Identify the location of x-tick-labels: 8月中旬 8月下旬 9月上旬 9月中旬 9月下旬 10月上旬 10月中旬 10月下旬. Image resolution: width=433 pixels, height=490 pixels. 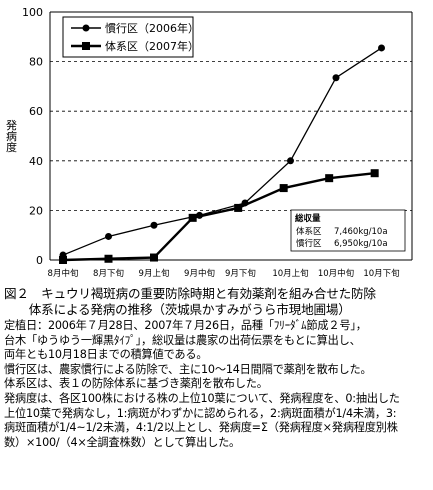
(224, 273).